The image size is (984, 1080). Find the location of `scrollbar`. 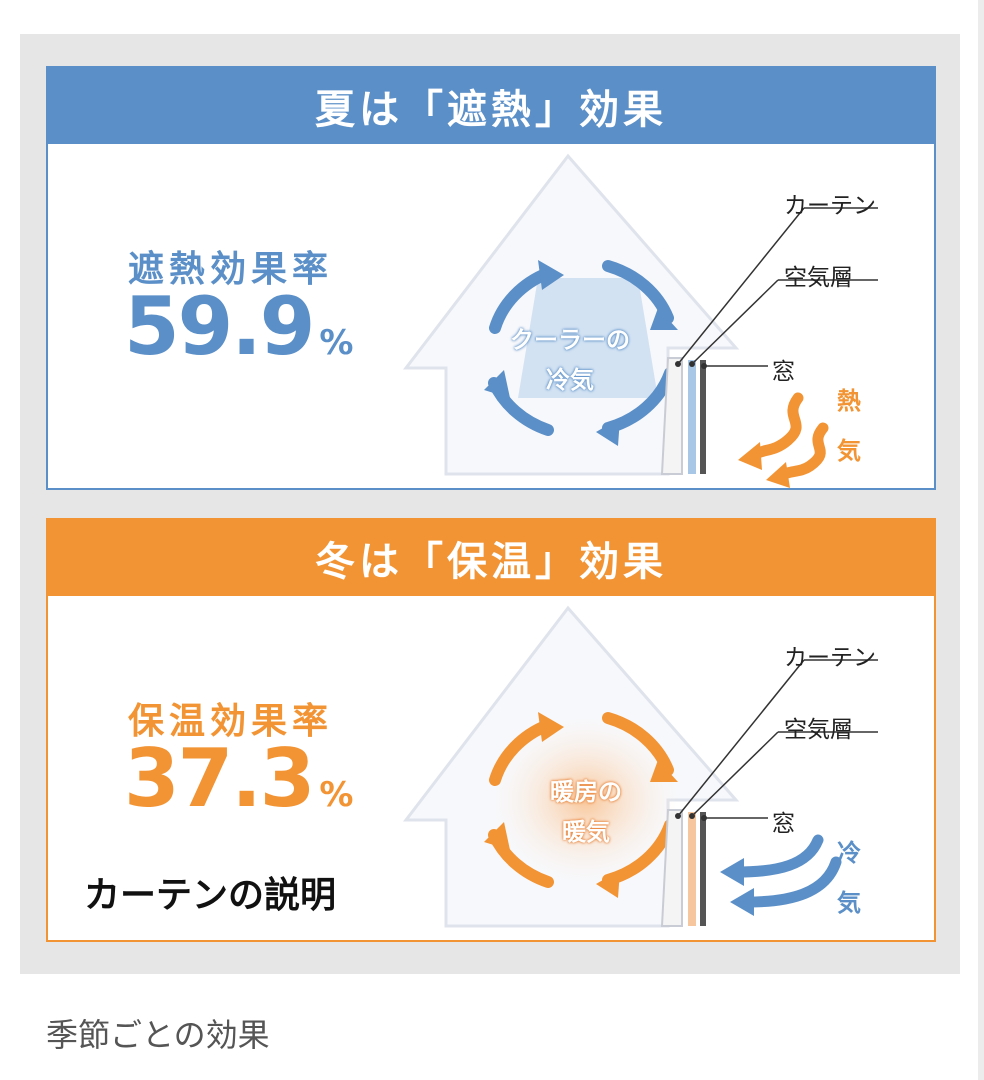

scrollbar is located at coordinates (981, 540).